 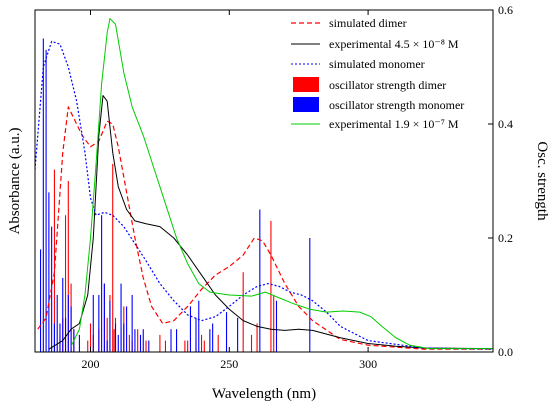 I want to click on legend-label-simulated-monomer: simulated monomer, so click(x=377, y=64).